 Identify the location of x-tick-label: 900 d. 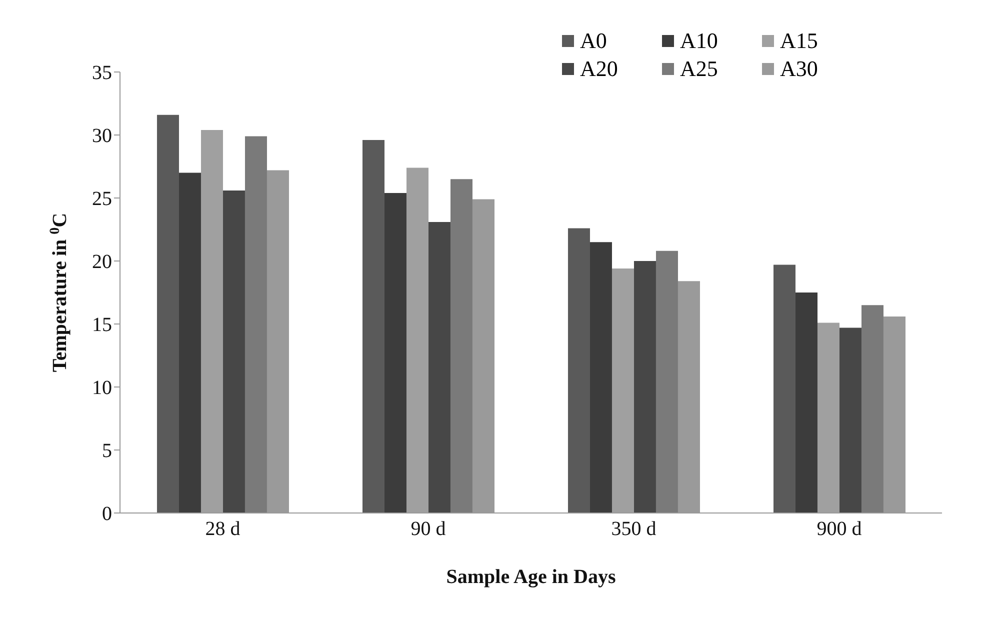
(839, 529).